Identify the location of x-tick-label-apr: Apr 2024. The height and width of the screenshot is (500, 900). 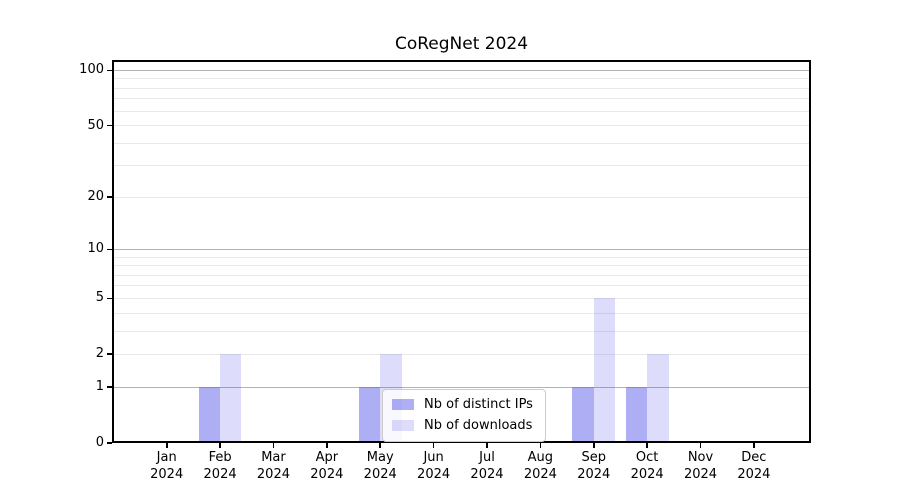
(327, 466).